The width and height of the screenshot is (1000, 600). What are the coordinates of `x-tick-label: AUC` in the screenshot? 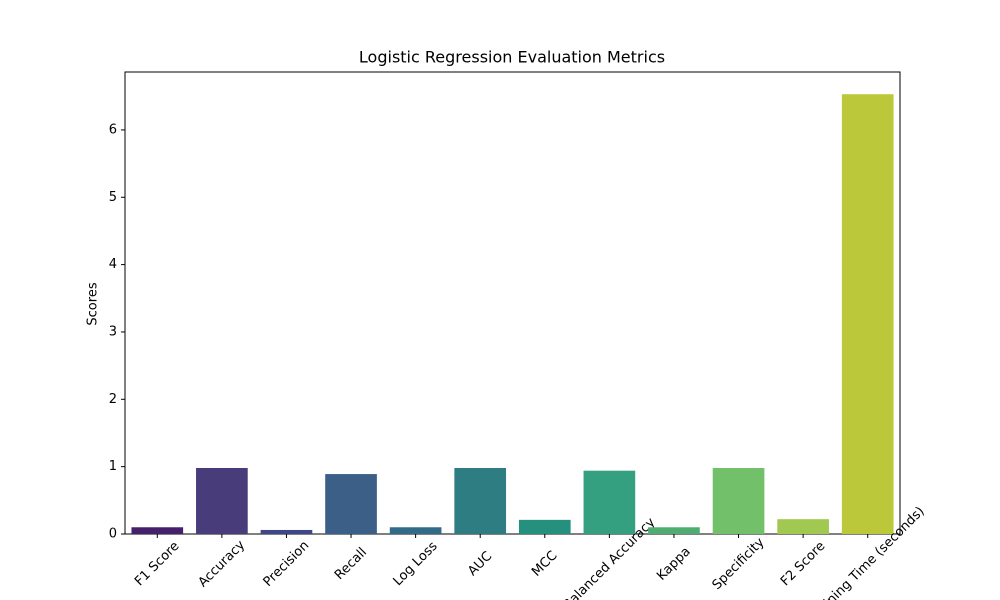 It's located at (480, 564).